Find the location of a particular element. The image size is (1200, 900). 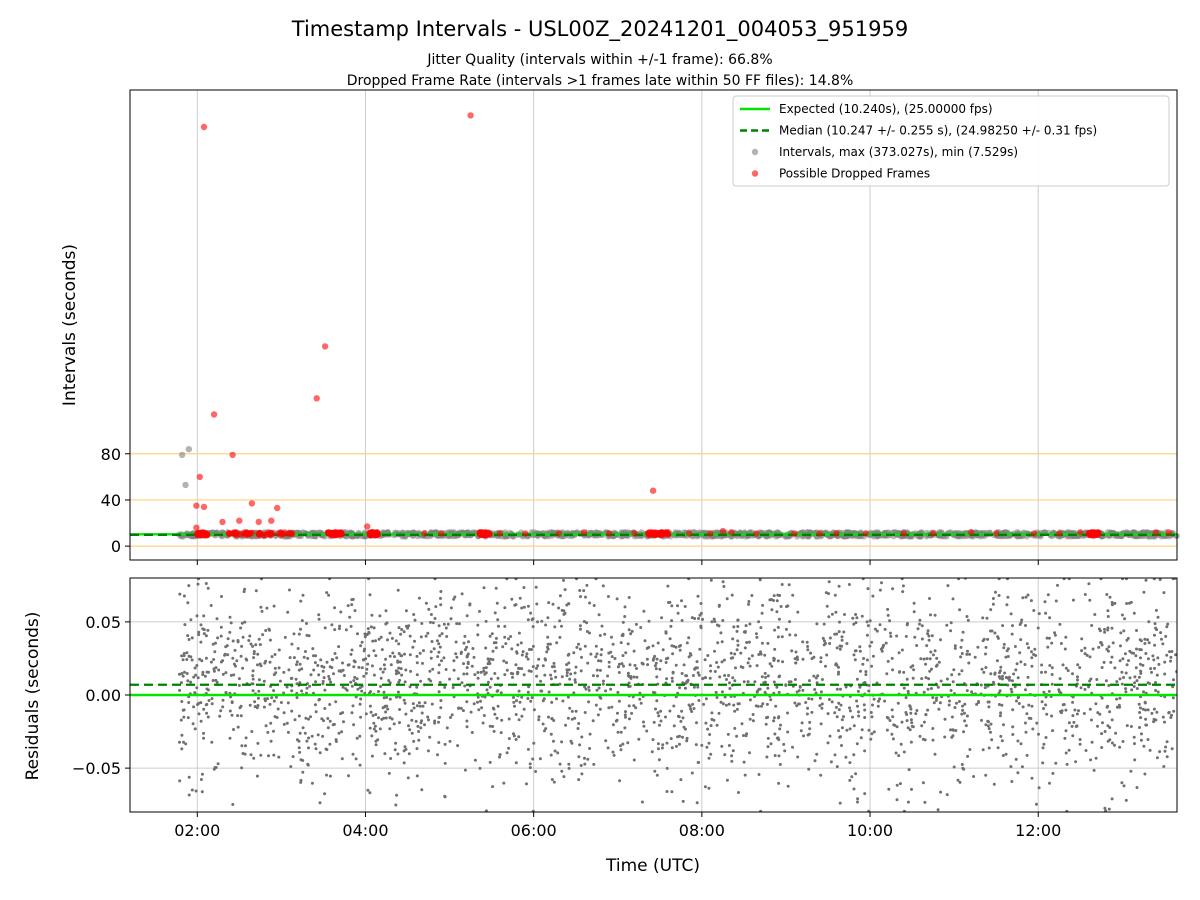

intervals-y-tick-label: 0 is located at coordinates (116, 546).